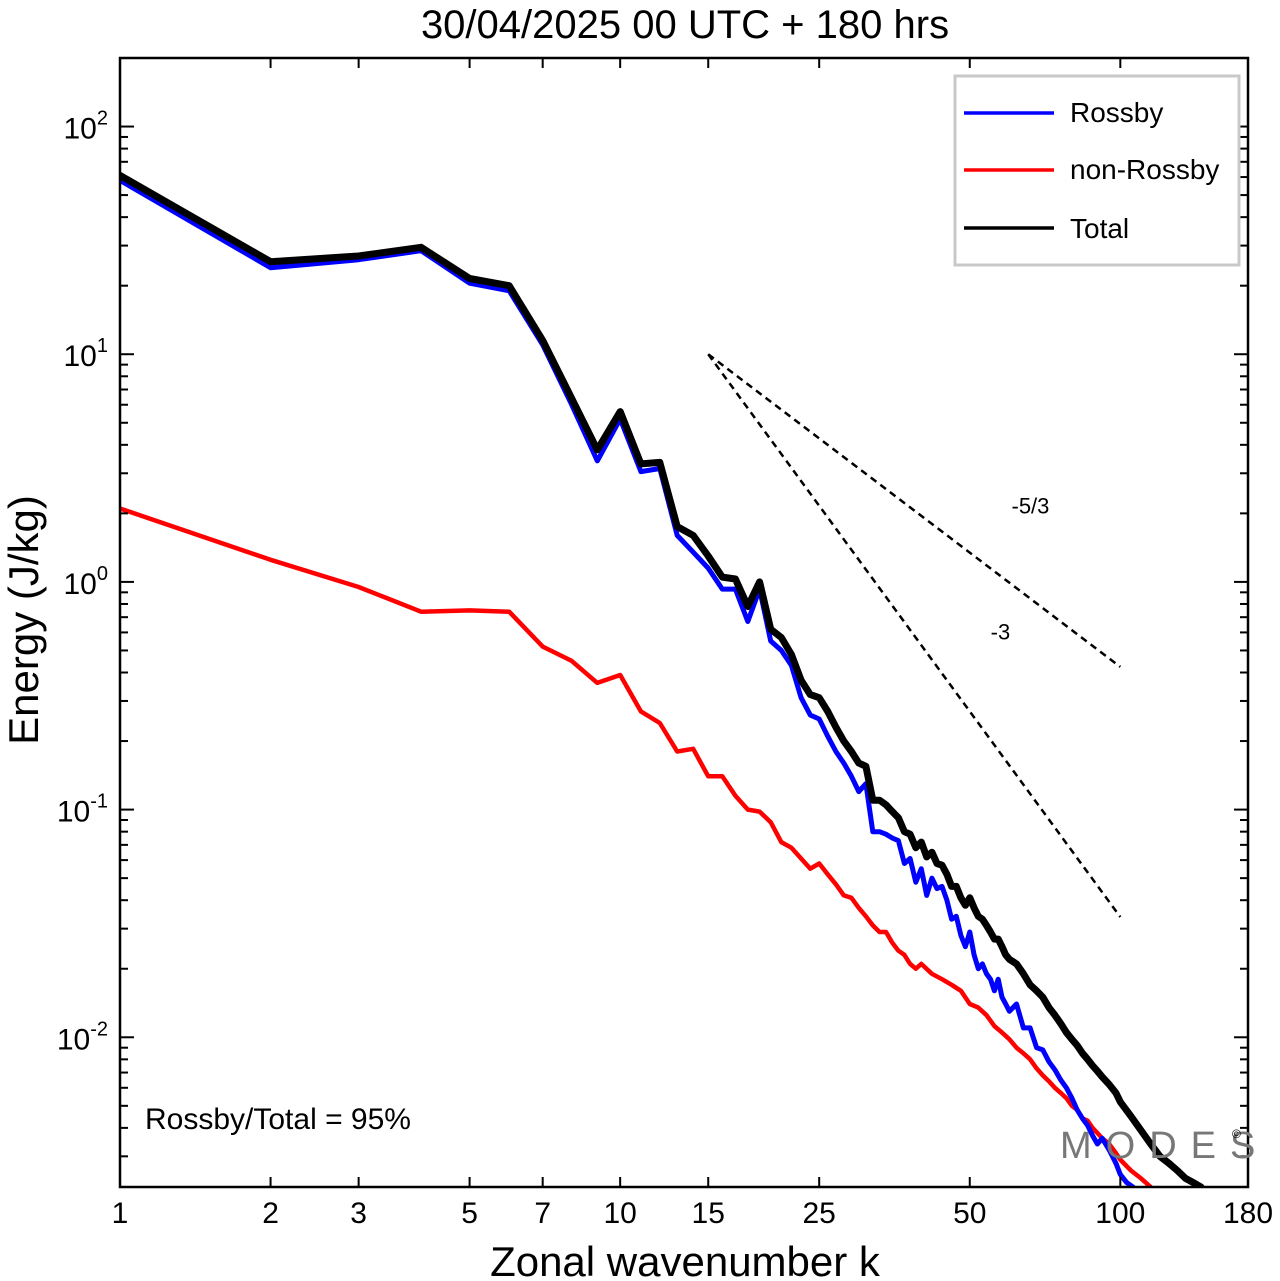 The width and height of the screenshot is (1280, 1281). I want to click on x-tick-label: 2, so click(270, 1213).